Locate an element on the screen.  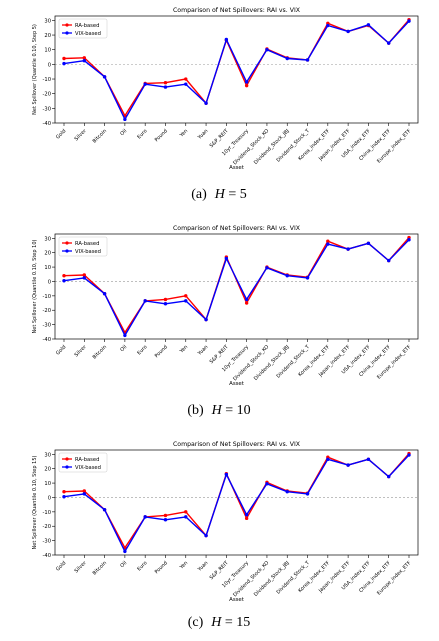
plot-frame is located at coordinates (236, 69).